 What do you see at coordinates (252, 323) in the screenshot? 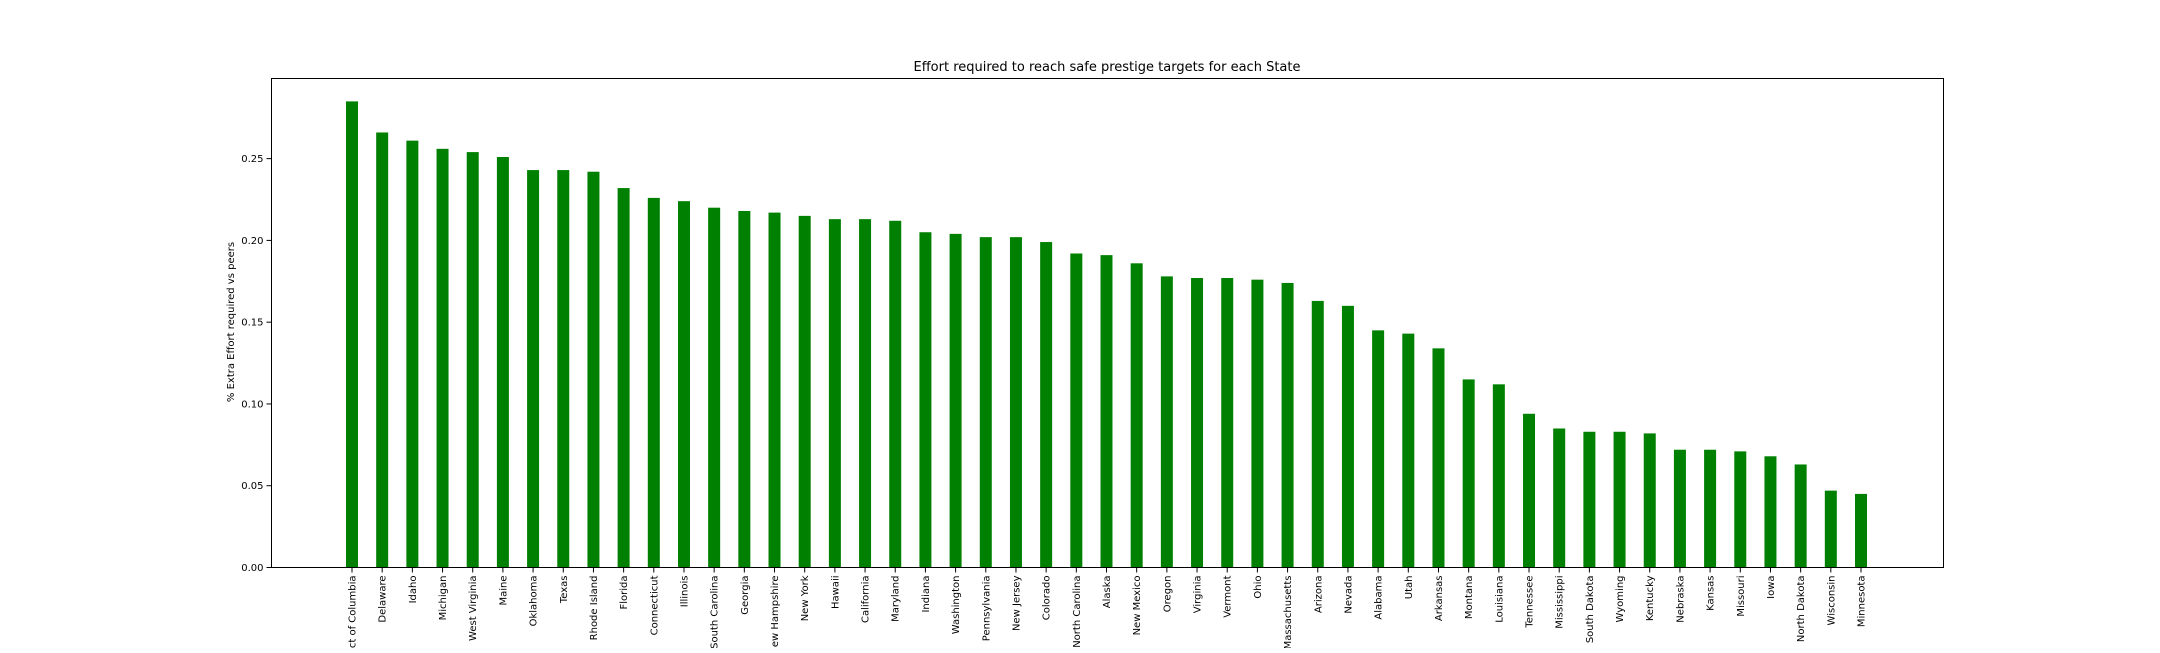
I see `y-tick-label: 0.15` at bounding box center [252, 323].